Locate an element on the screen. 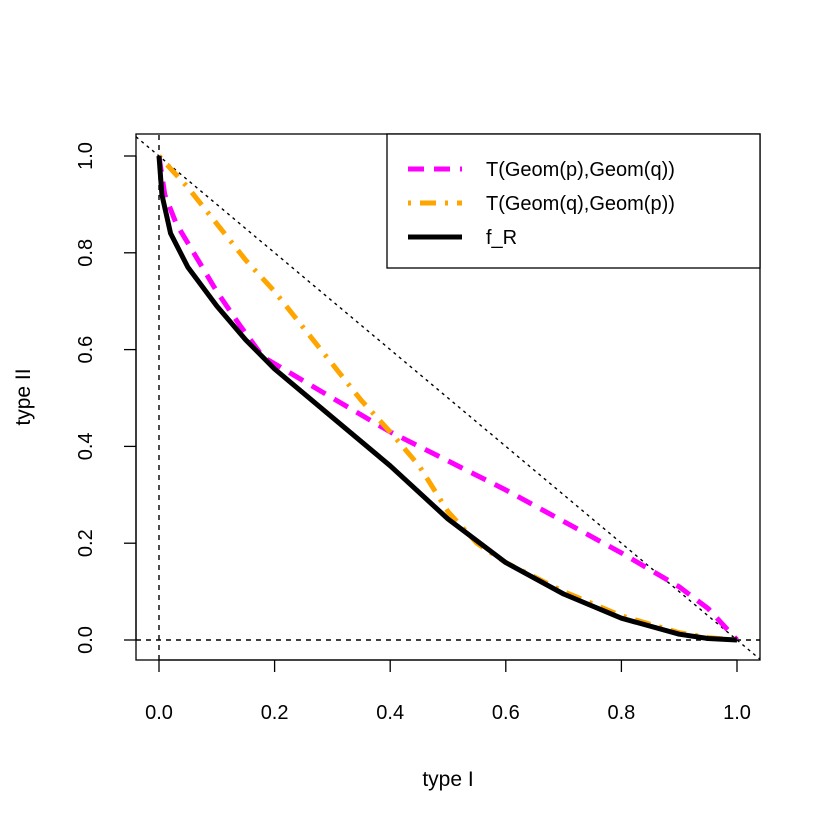  x-tick-label: 0.6 is located at coordinates (506, 713).